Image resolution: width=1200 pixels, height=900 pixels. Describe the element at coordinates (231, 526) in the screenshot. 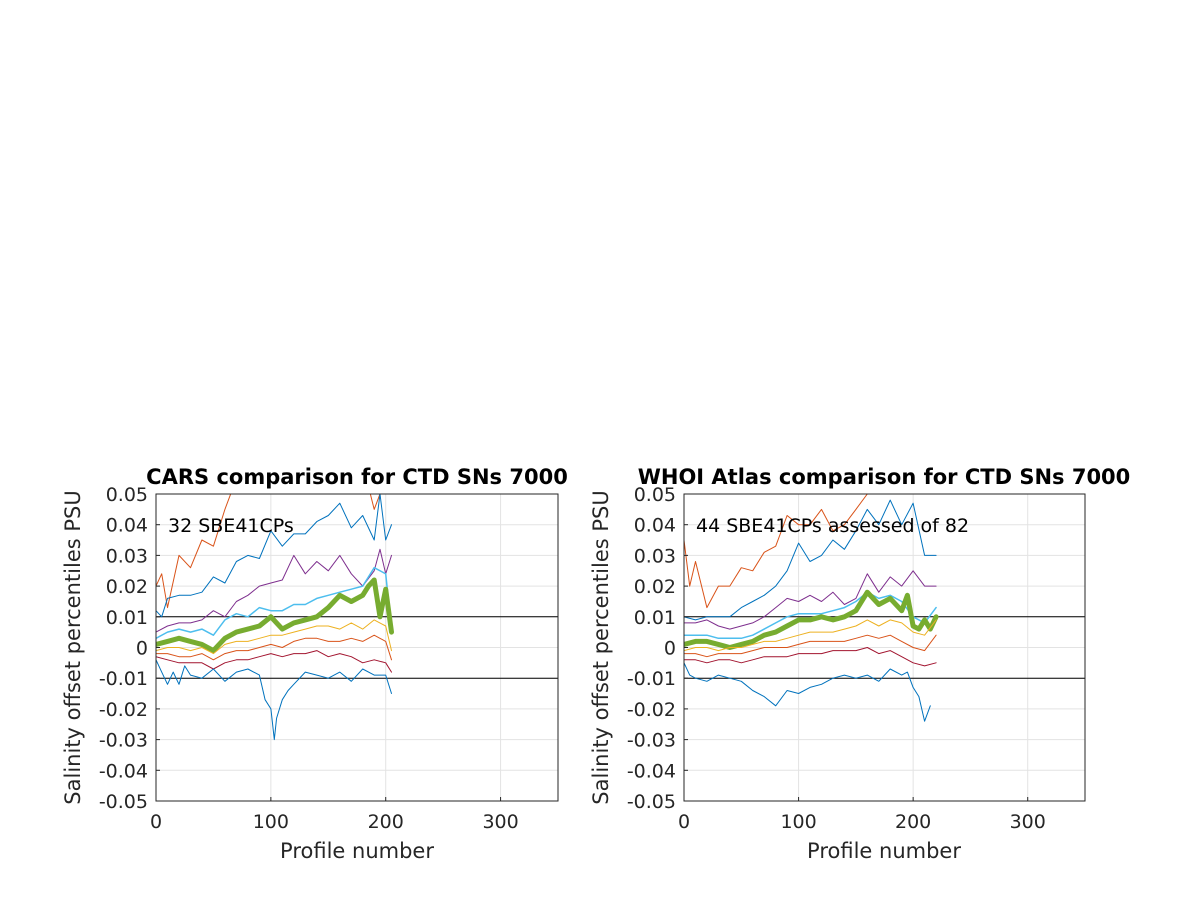

I see `chart-annotation: 32 SBE41CPs` at that location.